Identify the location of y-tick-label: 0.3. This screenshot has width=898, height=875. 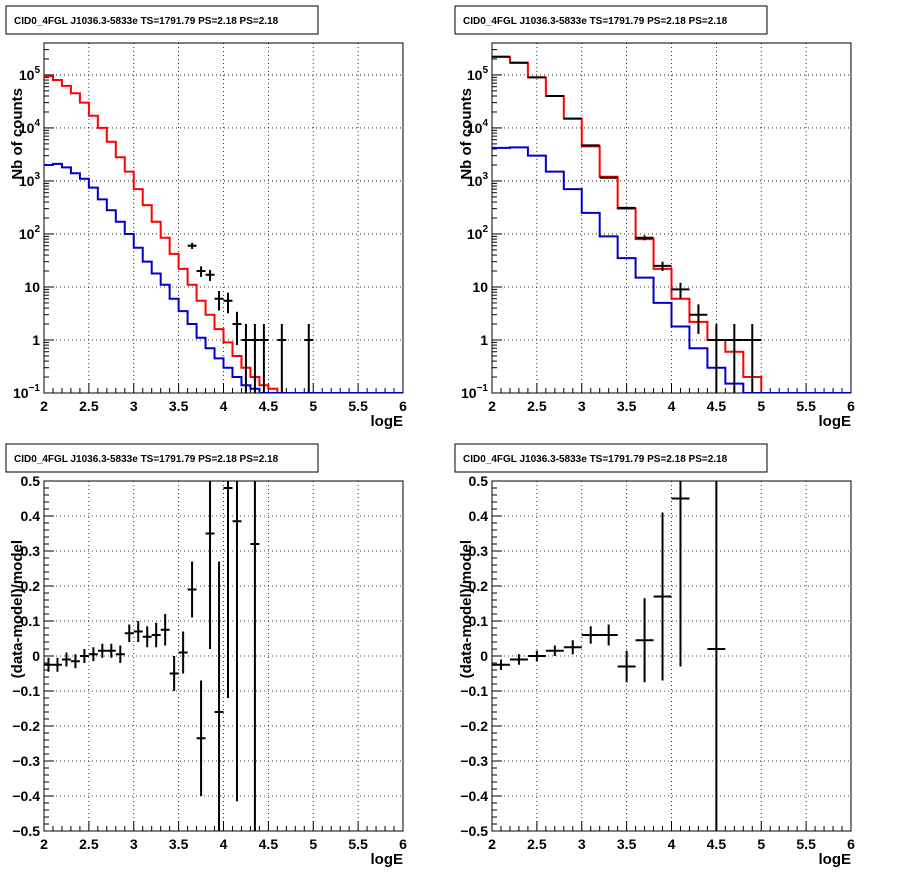
(479, 551).